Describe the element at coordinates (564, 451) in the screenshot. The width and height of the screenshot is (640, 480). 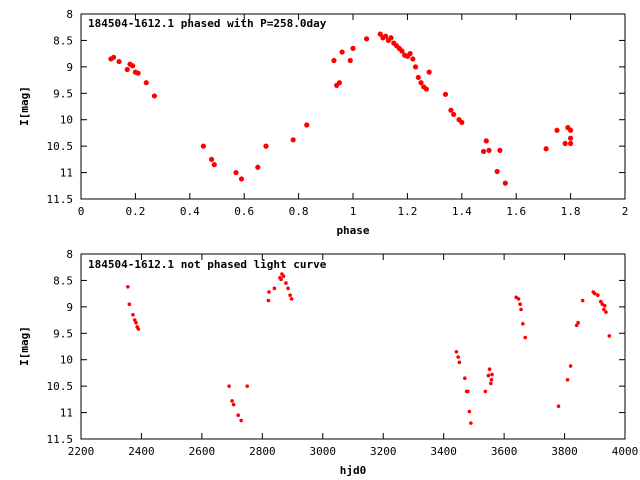
I see `x-tick-label: 3800` at that location.